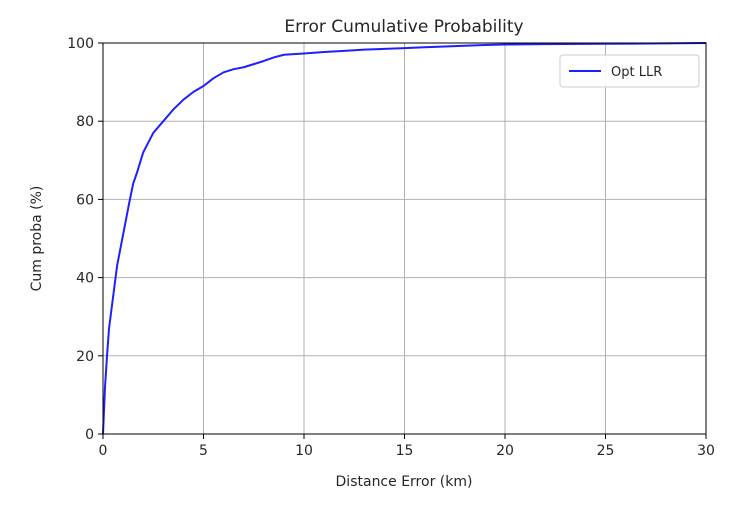 The height and width of the screenshot is (516, 740). I want to click on legend-box, so click(629, 71).